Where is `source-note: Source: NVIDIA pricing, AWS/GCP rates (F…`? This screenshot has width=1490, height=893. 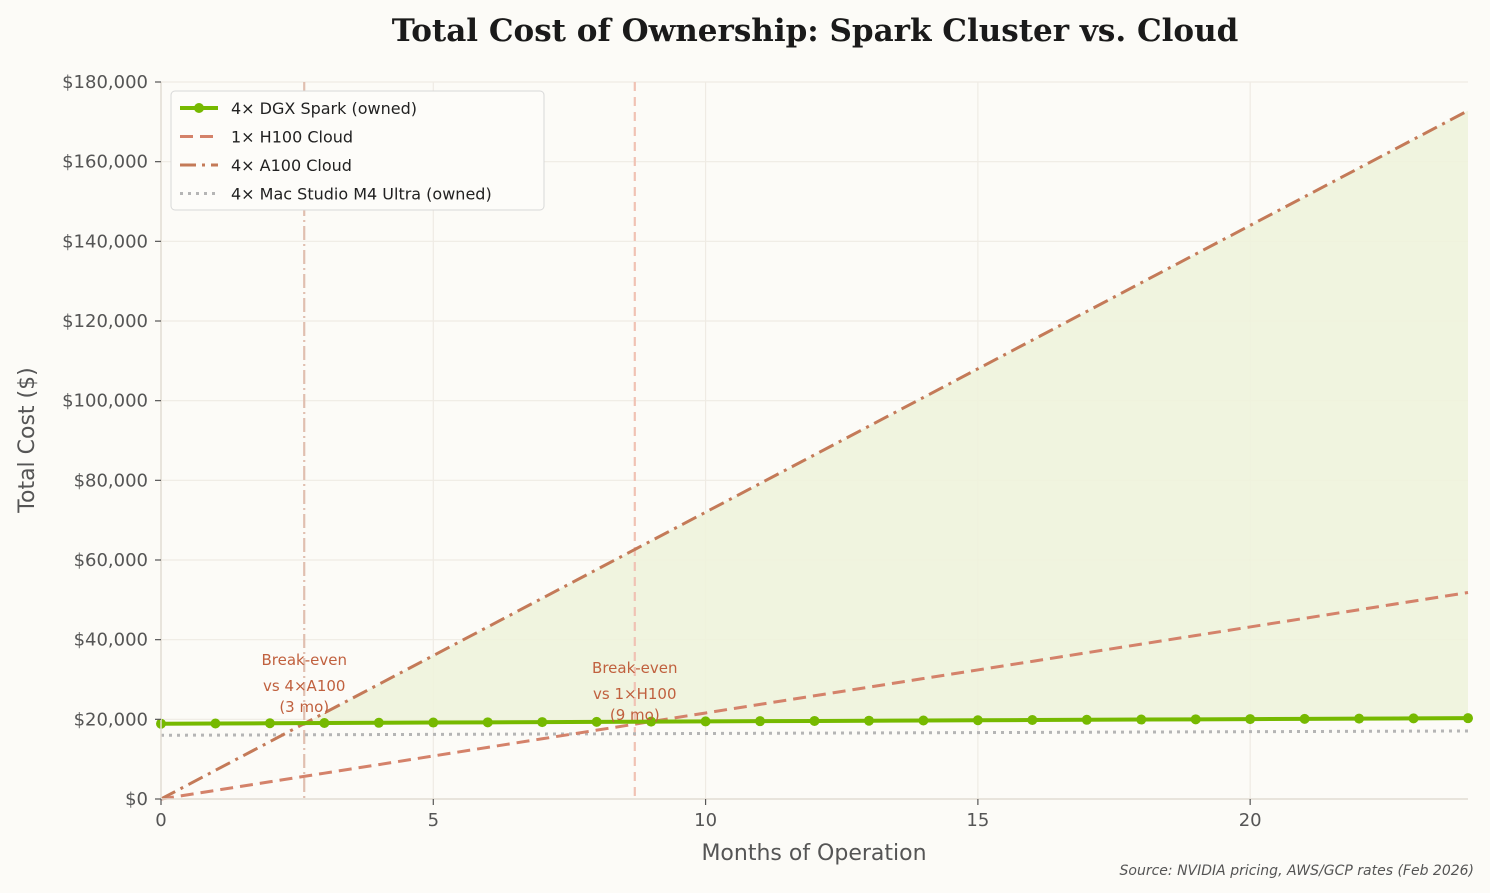 source-note: Source: NVIDIA pricing, AWS/GCP rates (F… is located at coordinates (1297, 871).